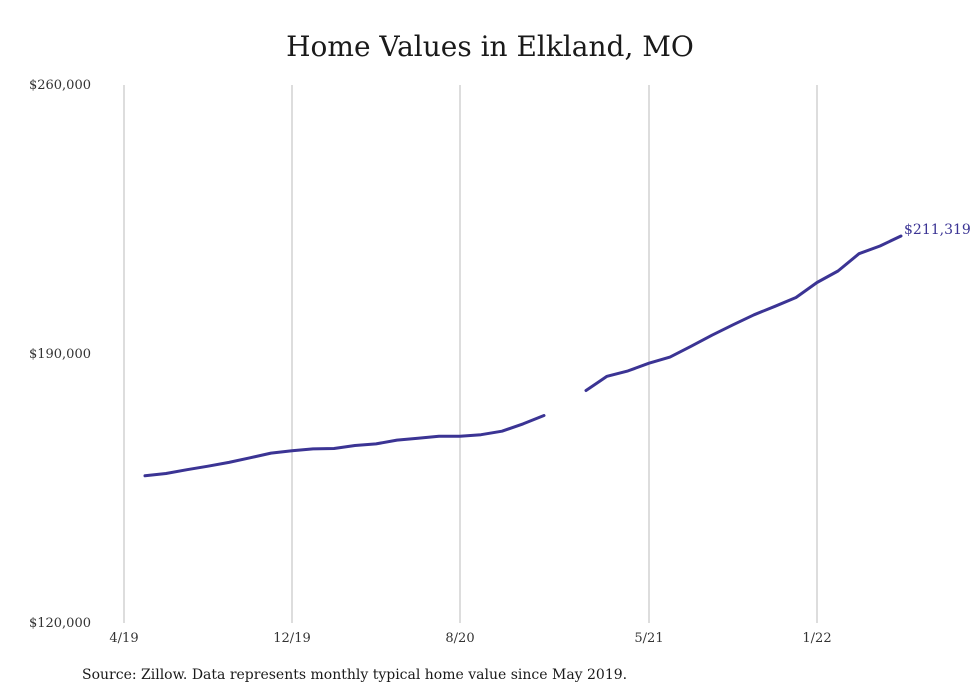  What do you see at coordinates (490, 46) in the screenshot?
I see `chart-title: Home Values in Elkland, MO` at bounding box center [490, 46].